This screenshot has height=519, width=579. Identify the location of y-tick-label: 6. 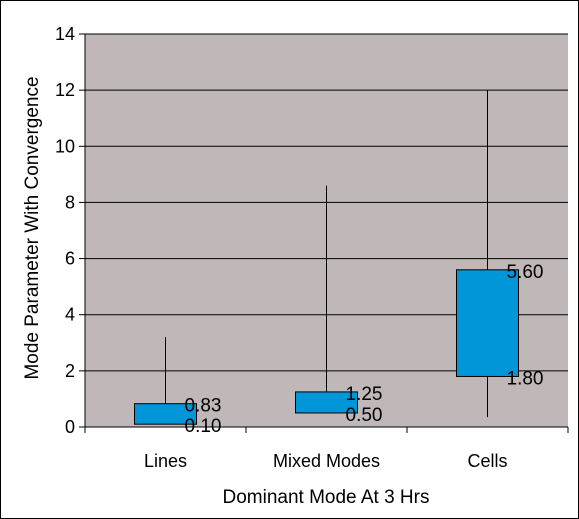
(70, 259).